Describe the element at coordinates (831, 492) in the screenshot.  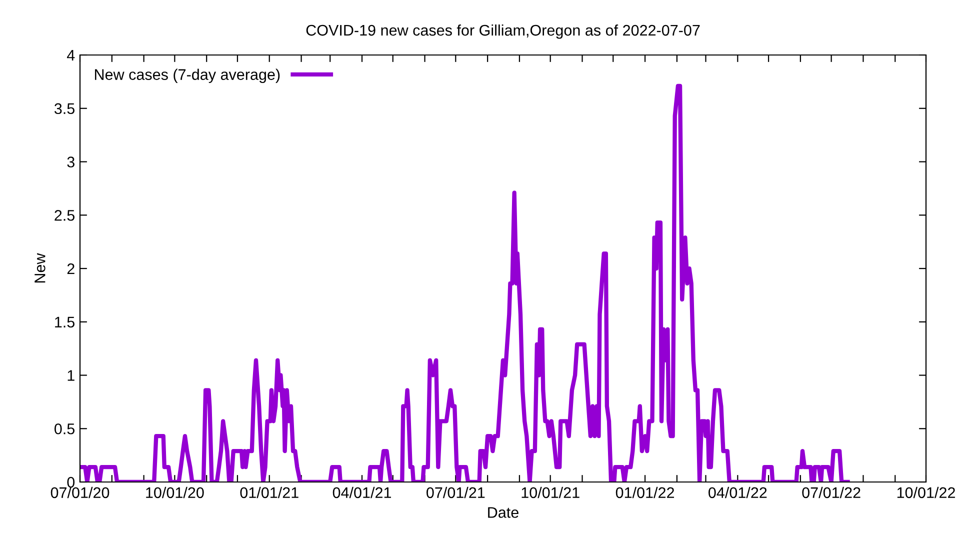
I see `x-tick-label: 07/01/22` at that location.